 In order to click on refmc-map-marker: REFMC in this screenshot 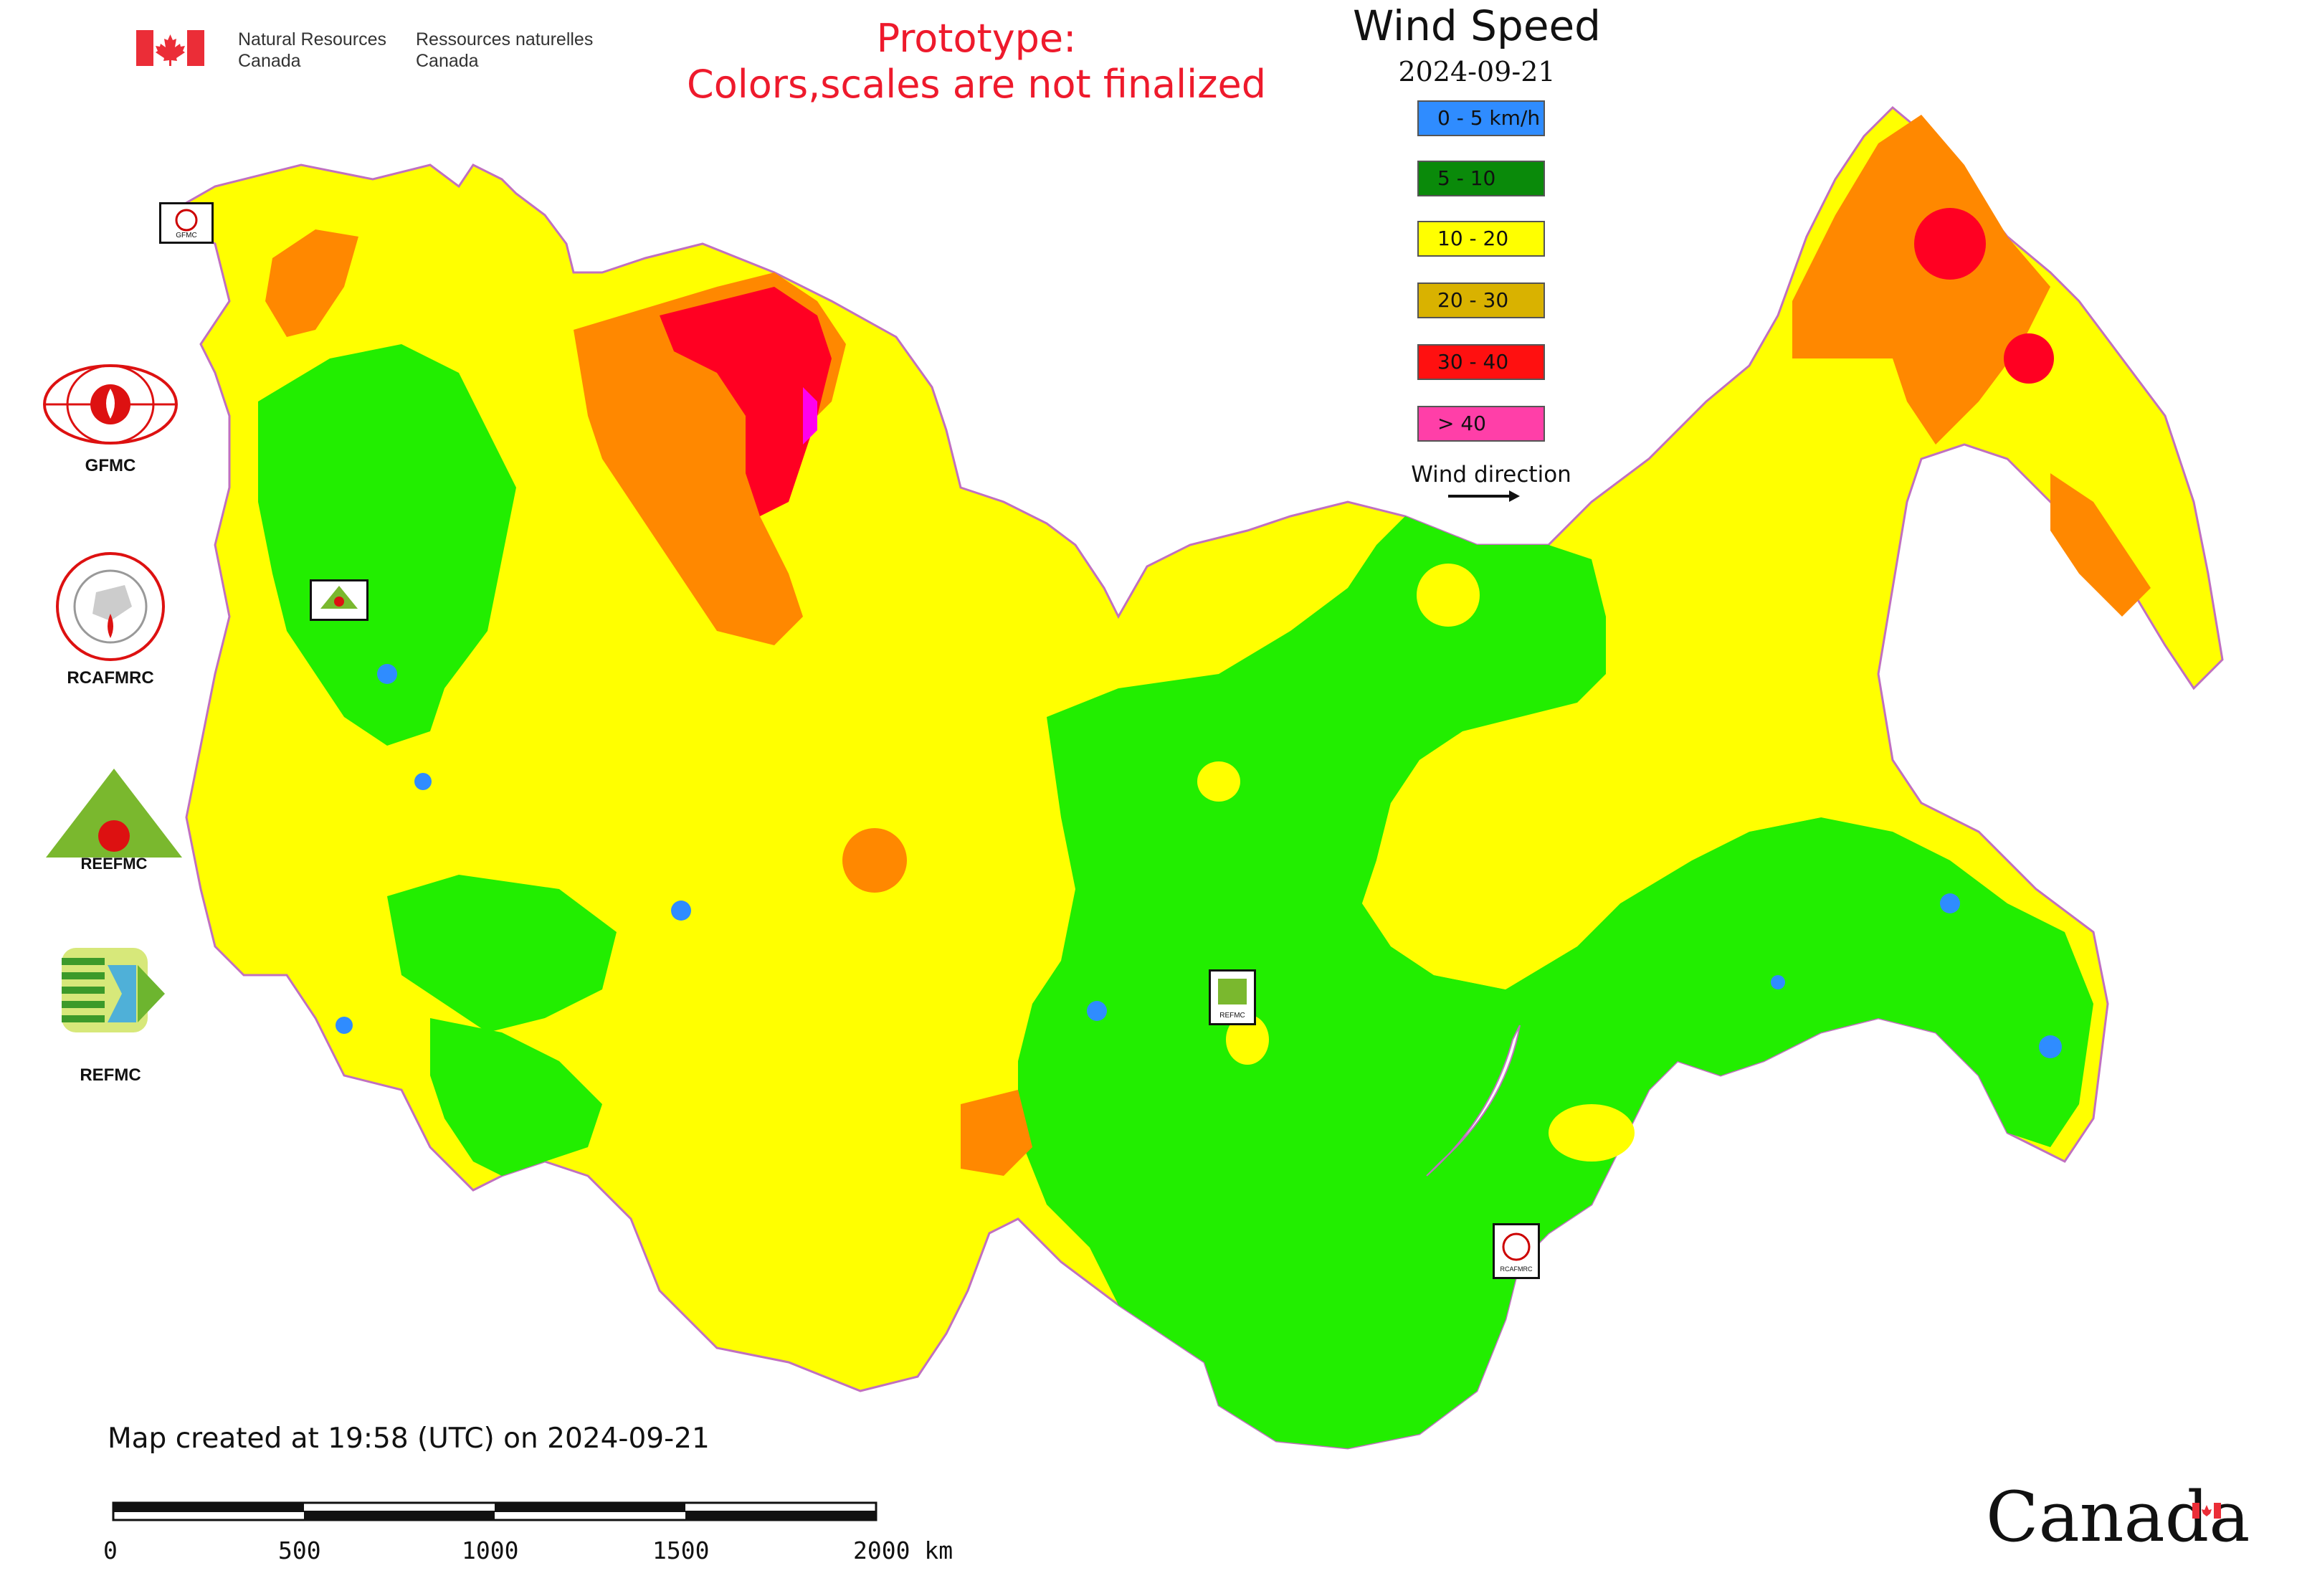, I will do `click(1232, 997)`.